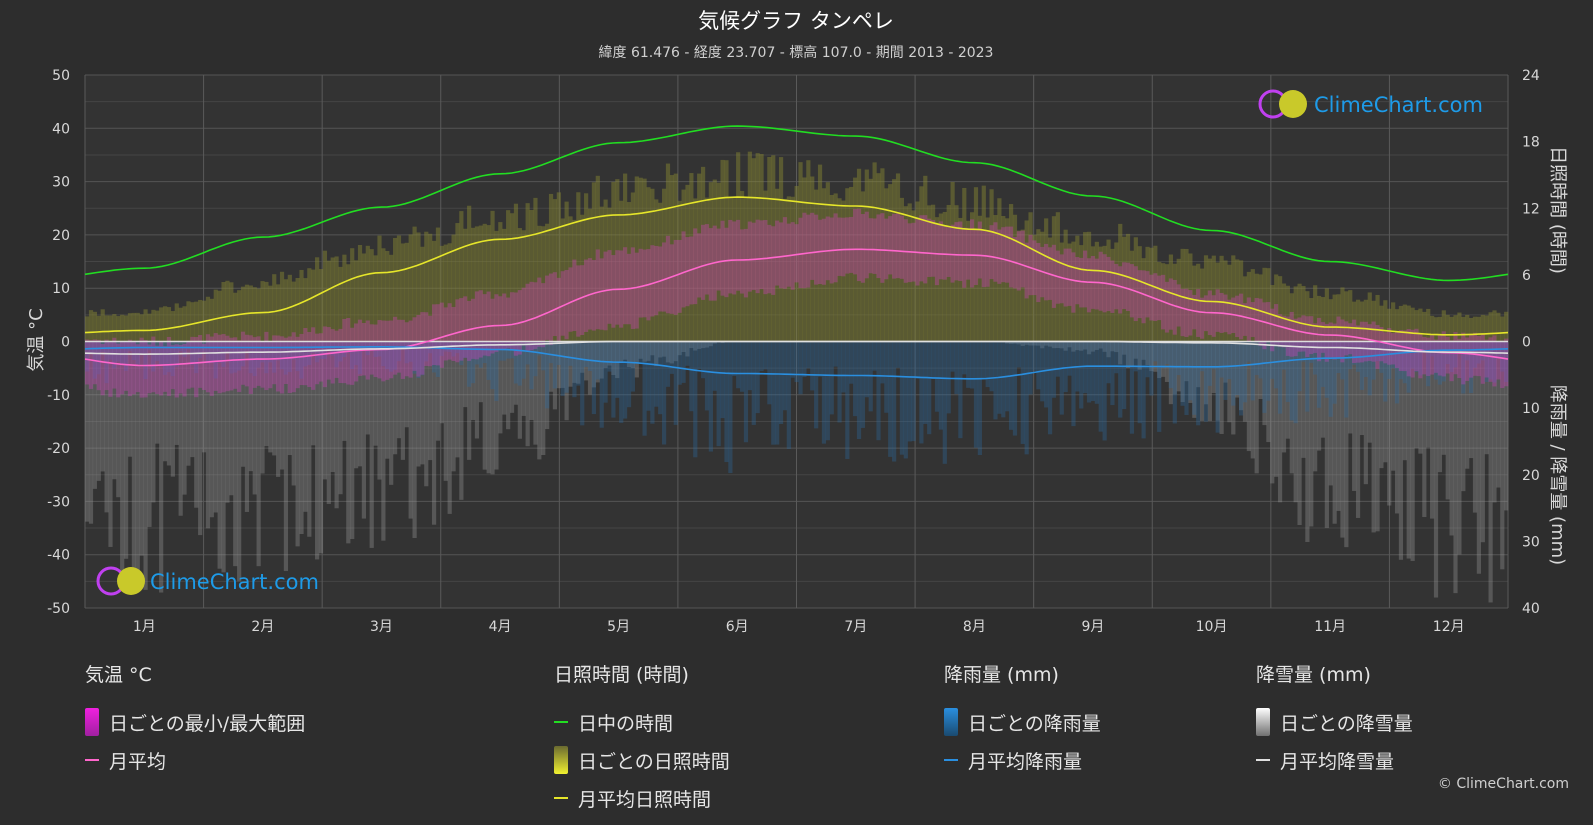  Describe the element at coordinates (1531, 409) in the screenshot. I see `y3-tick-label: 10` at that location.